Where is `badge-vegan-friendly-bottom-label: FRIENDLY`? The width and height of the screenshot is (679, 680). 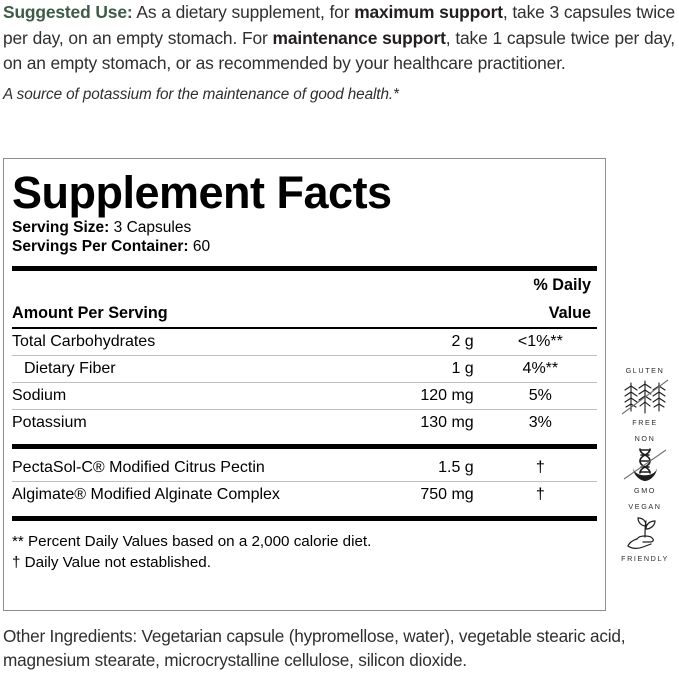
badge-vegan-friendly-bottom-label: FRIENDLY is located at coordinates (645, 558).